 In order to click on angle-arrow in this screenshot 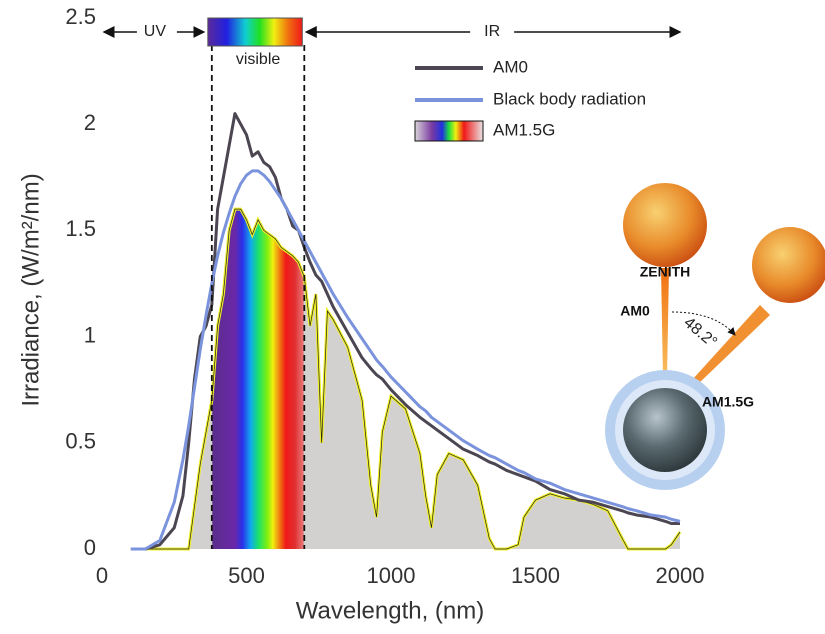, I will do `click(703, 323)`.